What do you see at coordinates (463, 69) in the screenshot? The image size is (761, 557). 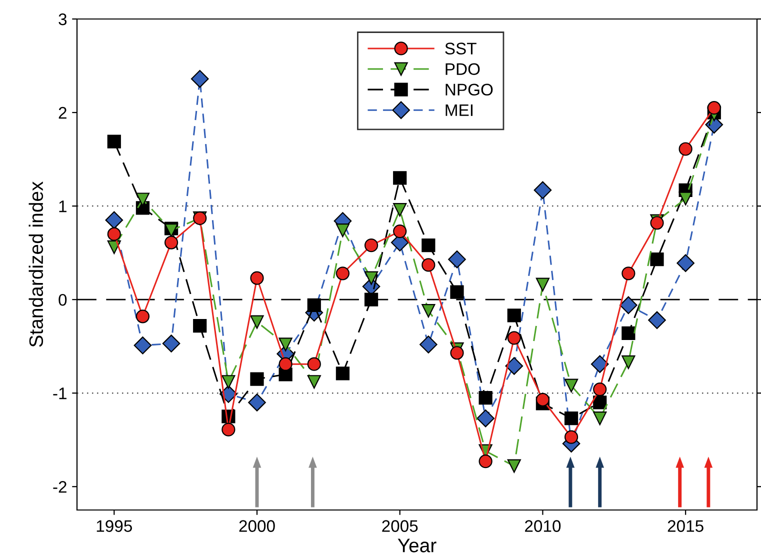 I see `legend-label: PDO` at bounding box center [463, 69].